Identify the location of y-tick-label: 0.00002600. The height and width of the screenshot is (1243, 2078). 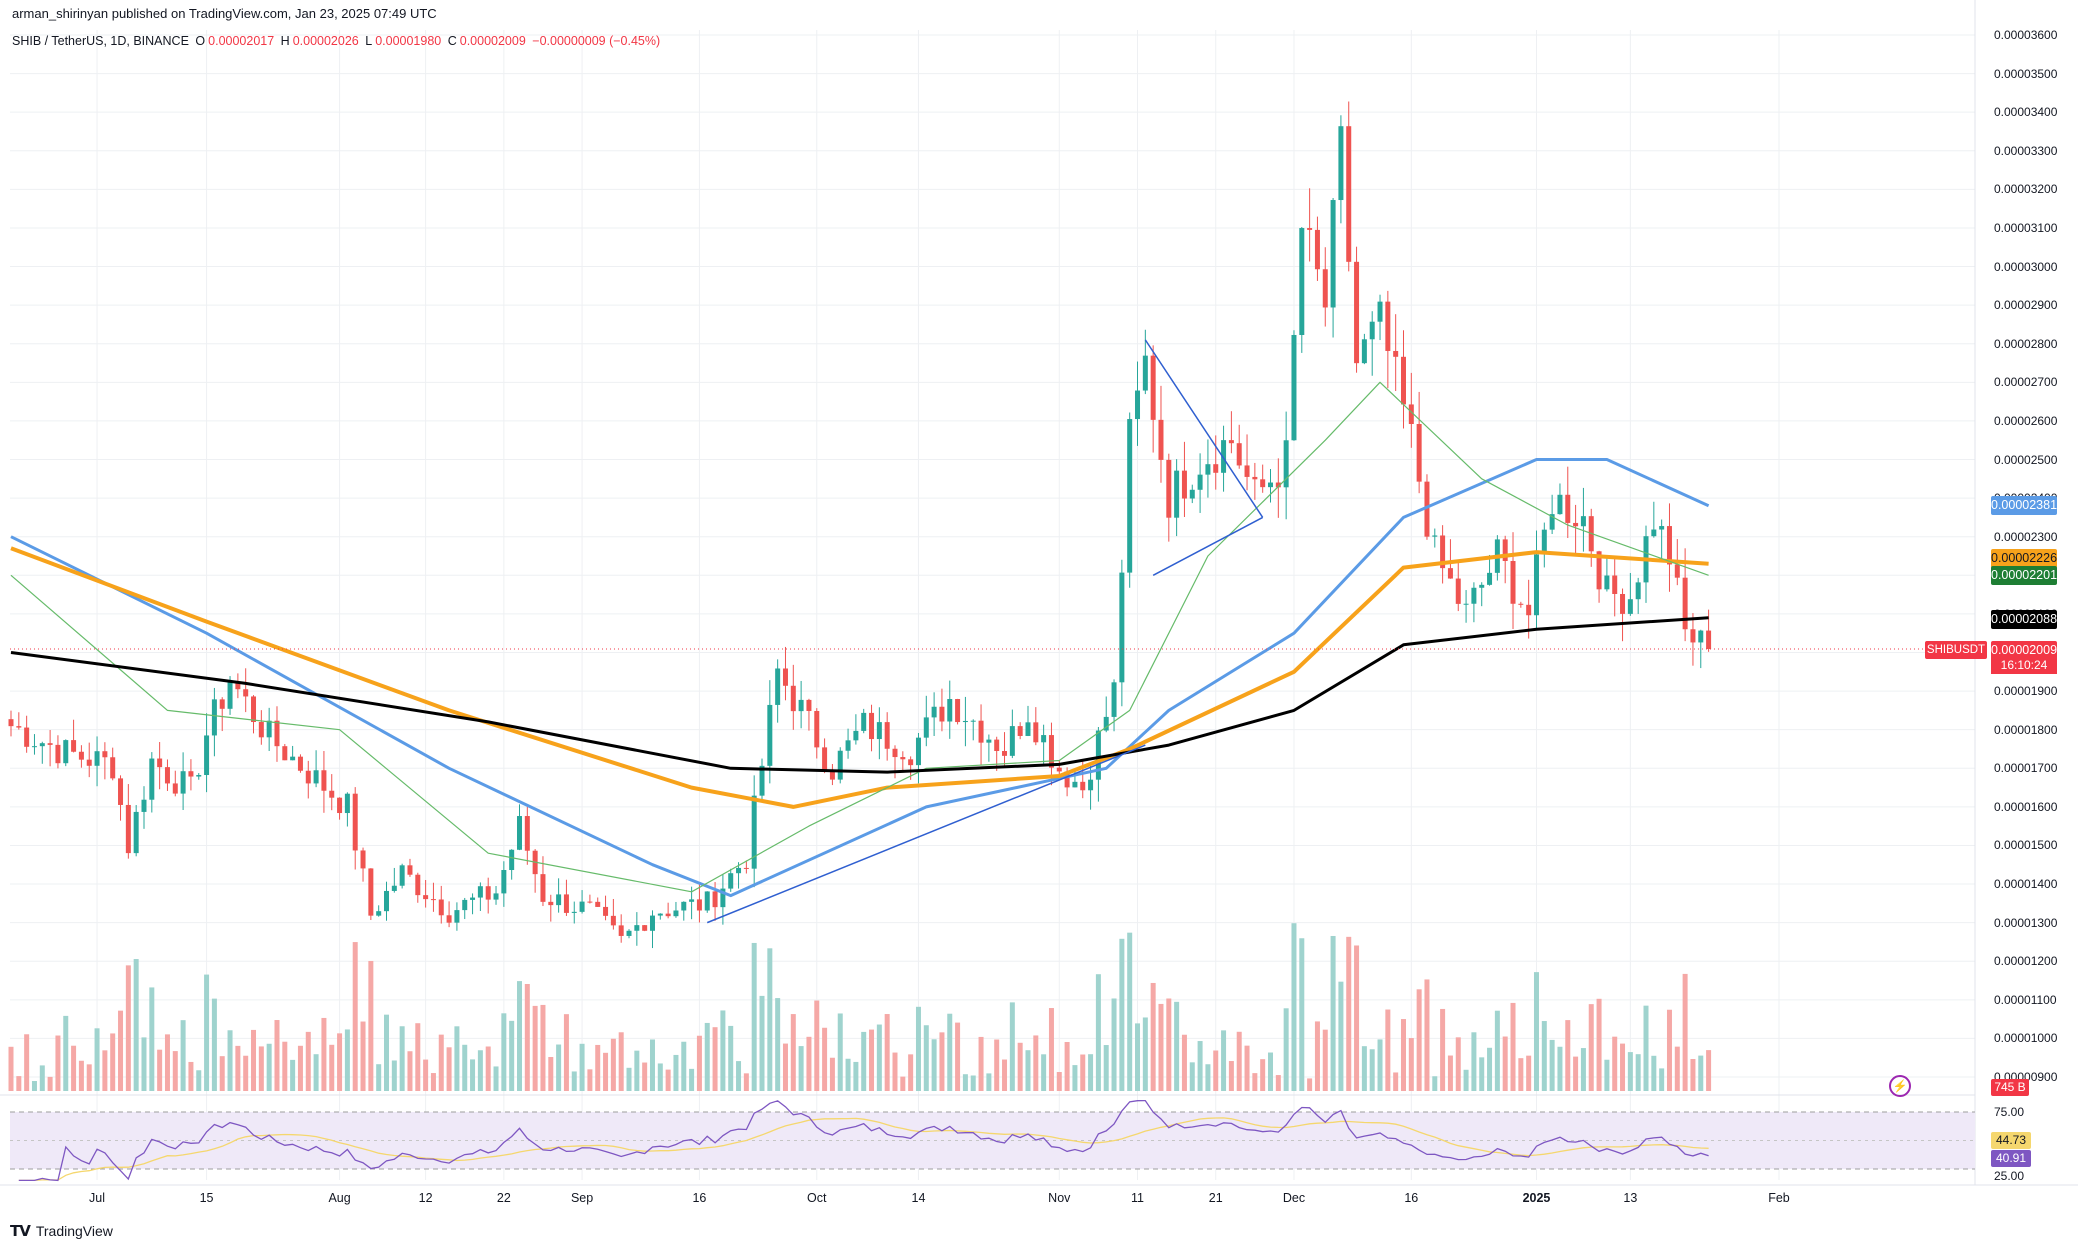
(2026, 420).